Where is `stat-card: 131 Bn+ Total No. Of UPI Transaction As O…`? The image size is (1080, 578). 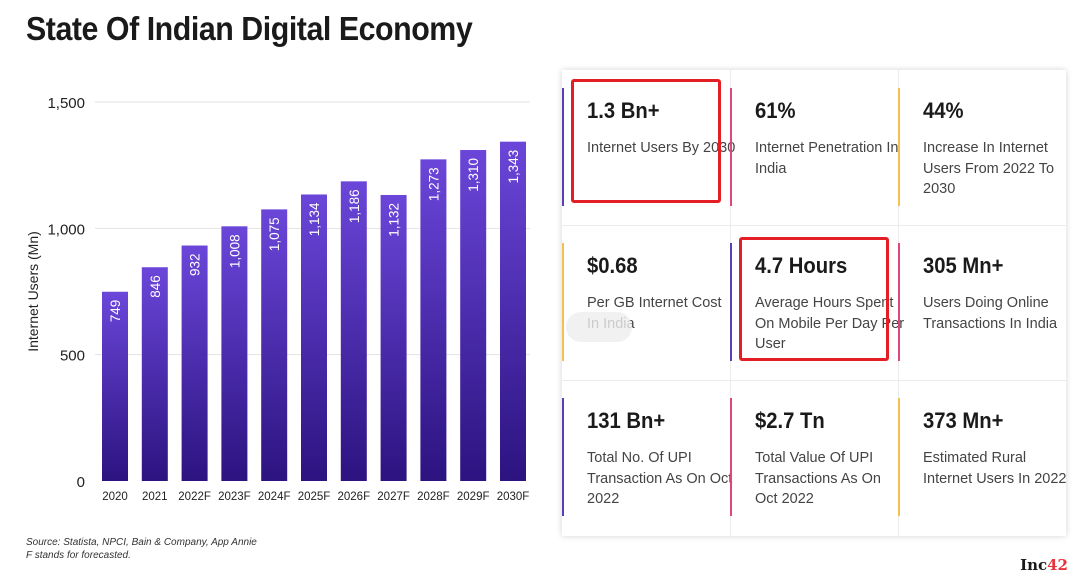 stat-card: 131 Bn+ Total No. Of UPI Transaction As O… is located at coordinates (647, 457).